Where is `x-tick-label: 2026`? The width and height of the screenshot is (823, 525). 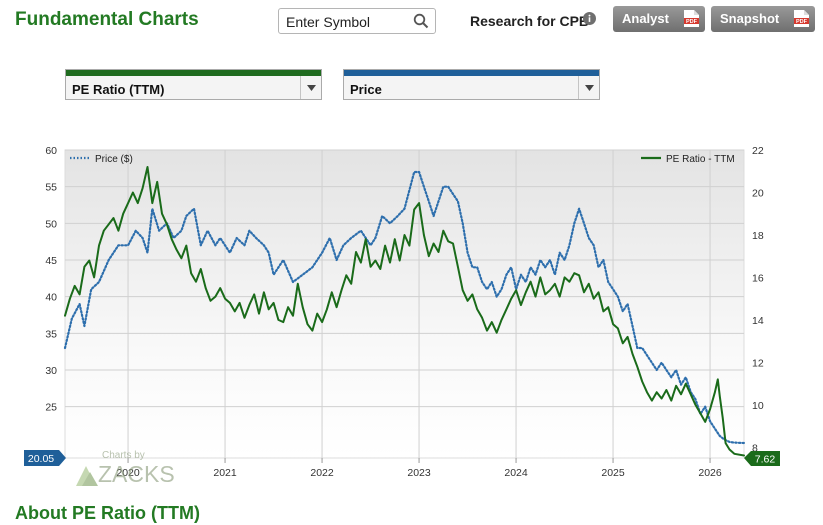 x-tick-label: 2026 is located at coordinates (710, 473).